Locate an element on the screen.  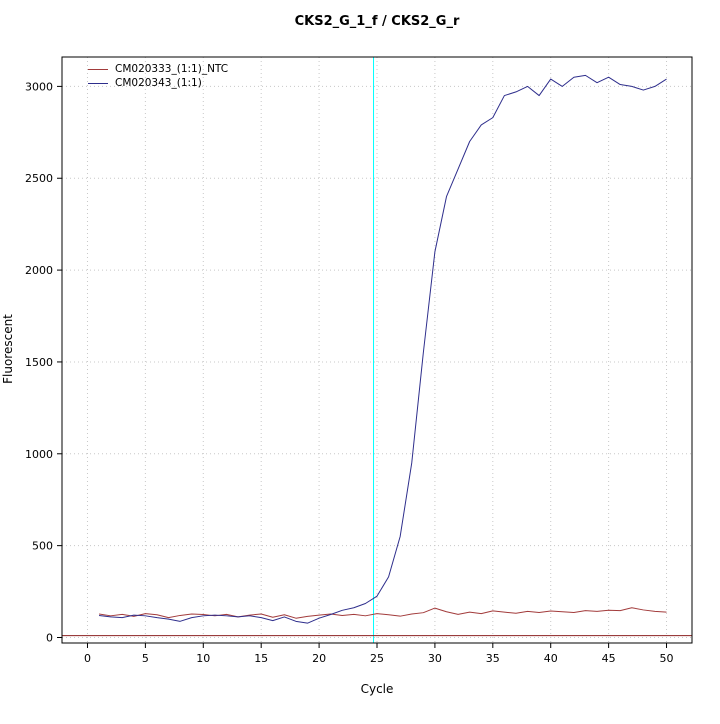
legend-item-sample: CM020343_(1:1) is located at coordinates (158, 83).